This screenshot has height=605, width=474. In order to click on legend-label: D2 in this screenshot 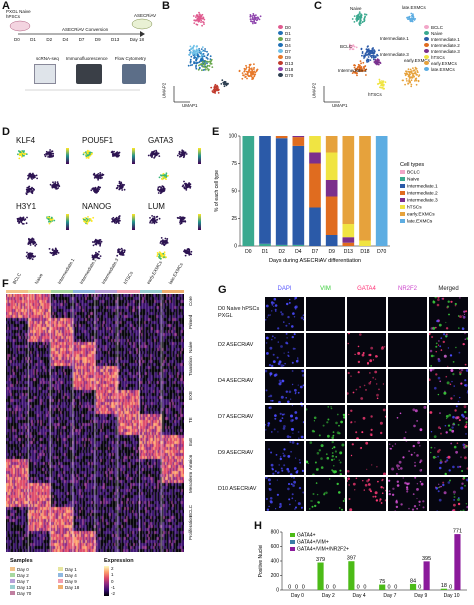, I will do `click(288, 39)`.